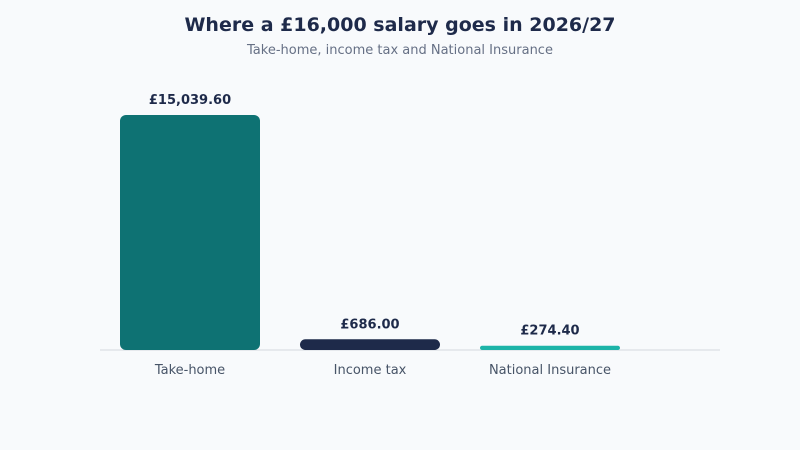 The height and width of the screenshot is (450, 800). What do you see at coordinates (549, 331) in the screenshot?
I see `value-label-national-insurance: £274.40` at bounding box center [549, 331].